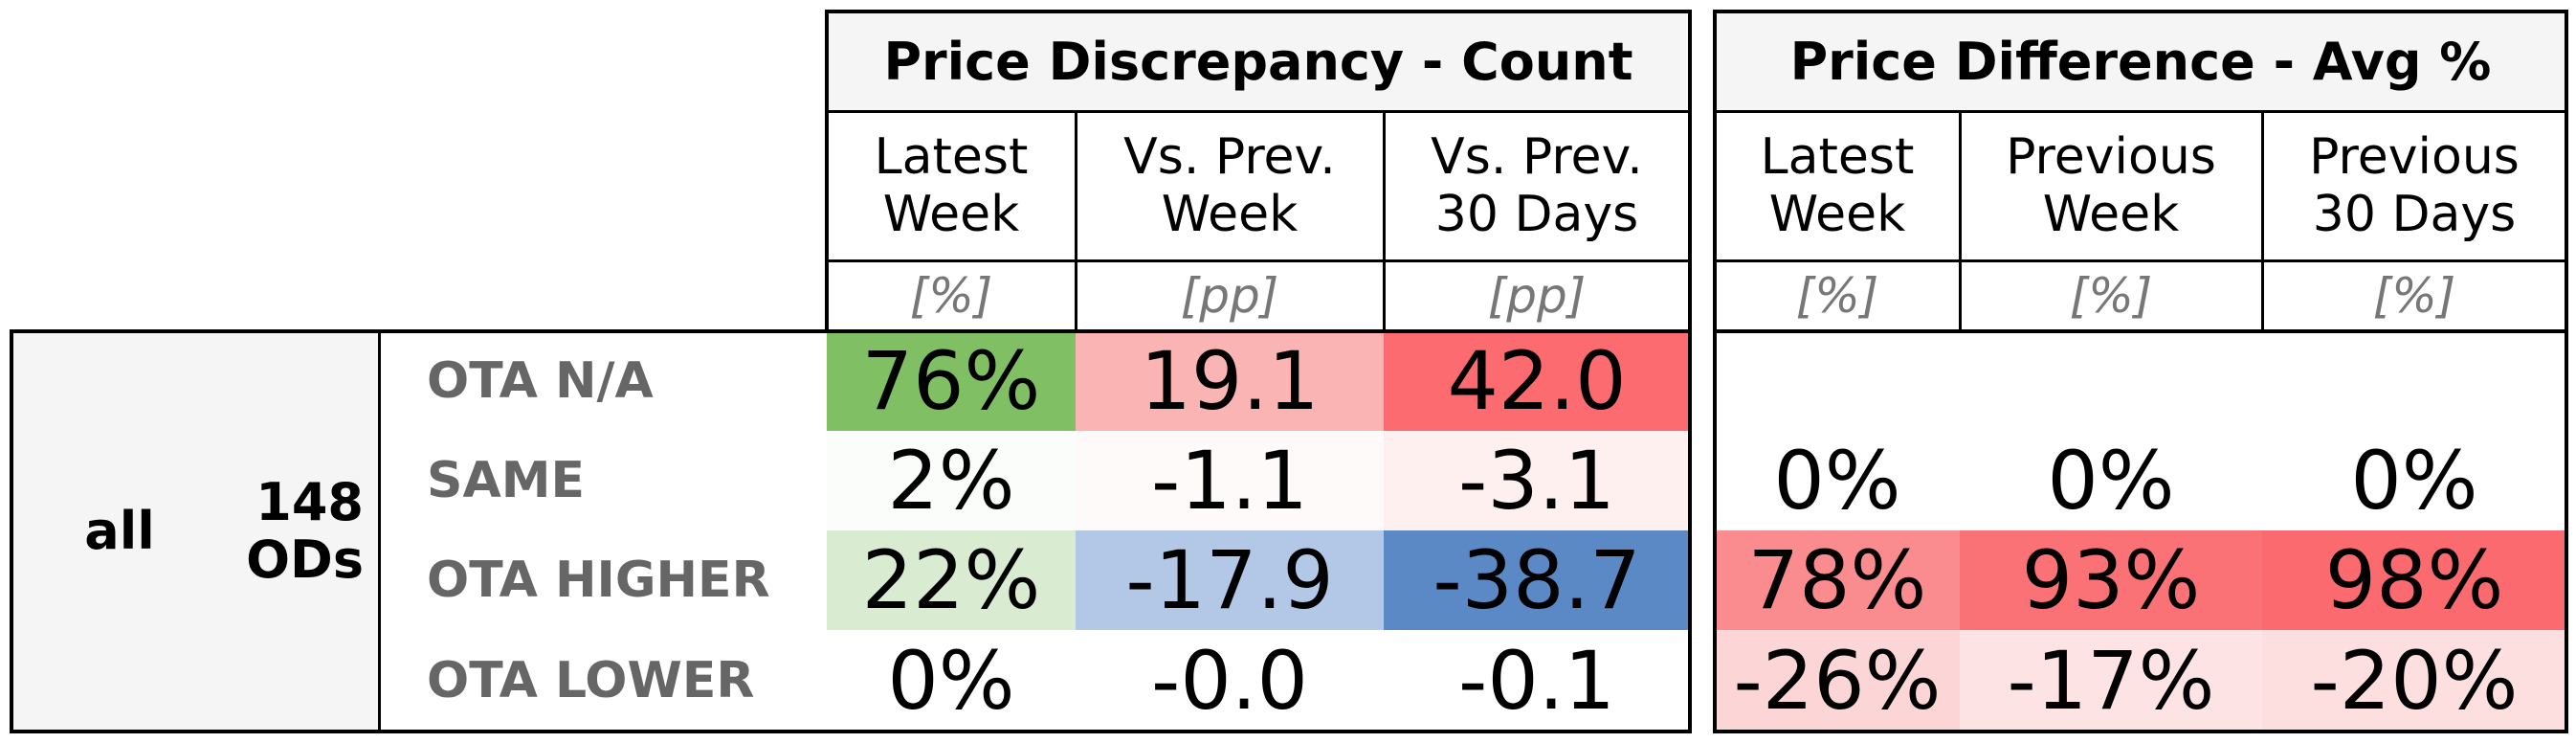 The height and width of the screenshot is (743, 2576). What do you see at coordinates (1837, 296) in the screenshot?
I see `right-unit-latest-week: [%]` at bounding box center [1837, 296].